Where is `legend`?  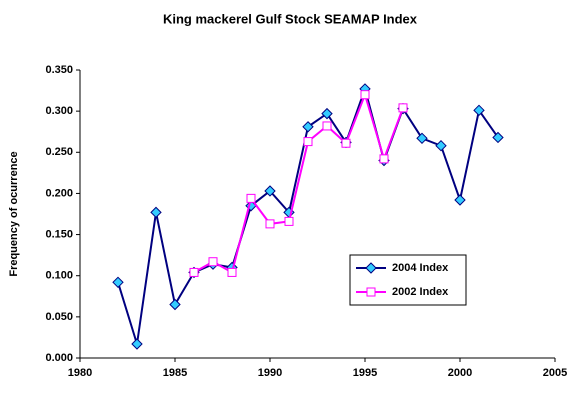
legend is located at coordinates (408, 280).